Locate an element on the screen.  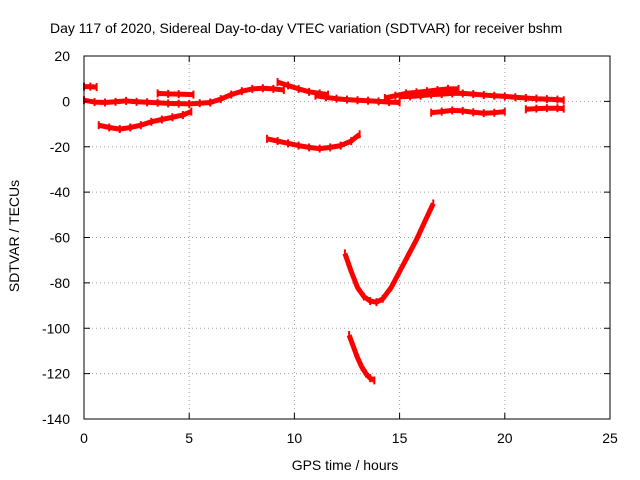
x-axis-label: GPS time / hours is located at coordinates (345, 465).